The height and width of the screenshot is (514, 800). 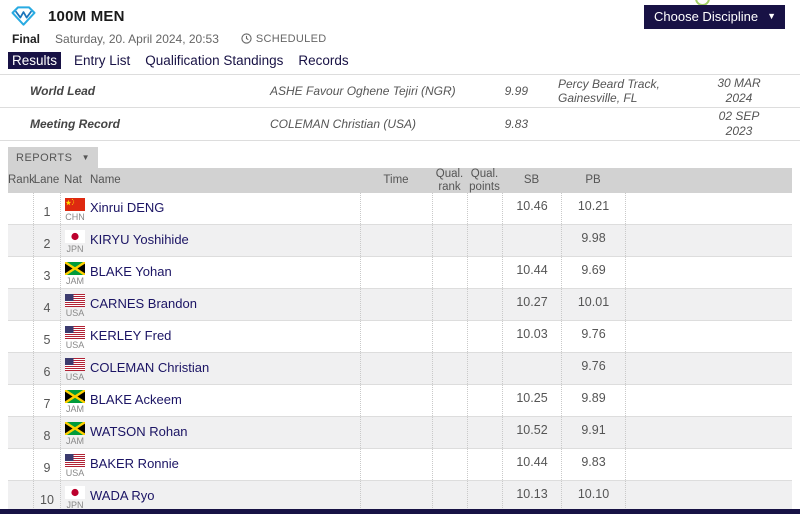 I want to click on lane-cell: 6, so click(x=46, y=368).